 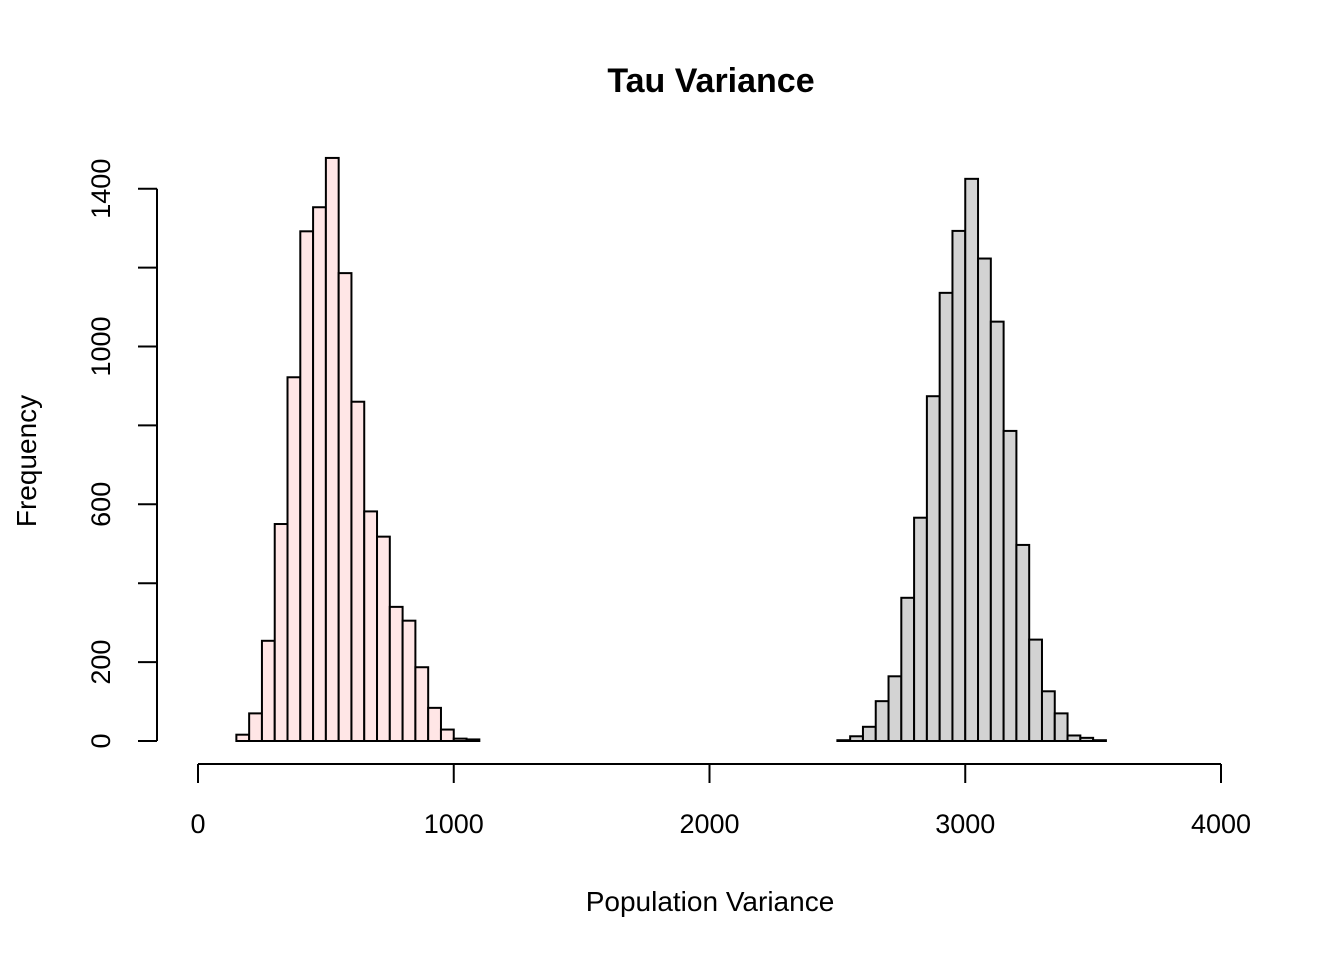 I want to click on y-tick-label: 1000, so click(x=101, y=346).